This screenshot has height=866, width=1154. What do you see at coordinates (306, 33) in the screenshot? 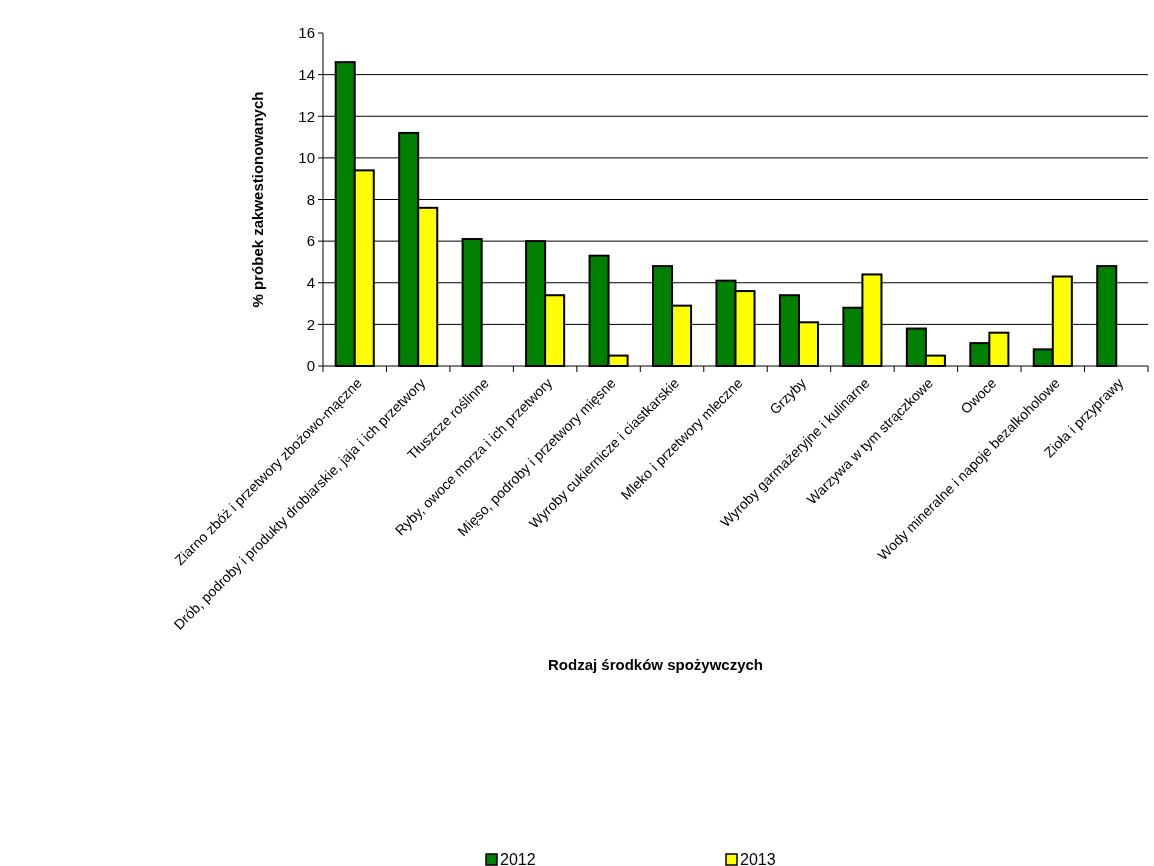
I see `y-tick-label: 16` at bounding box center [306, 33].